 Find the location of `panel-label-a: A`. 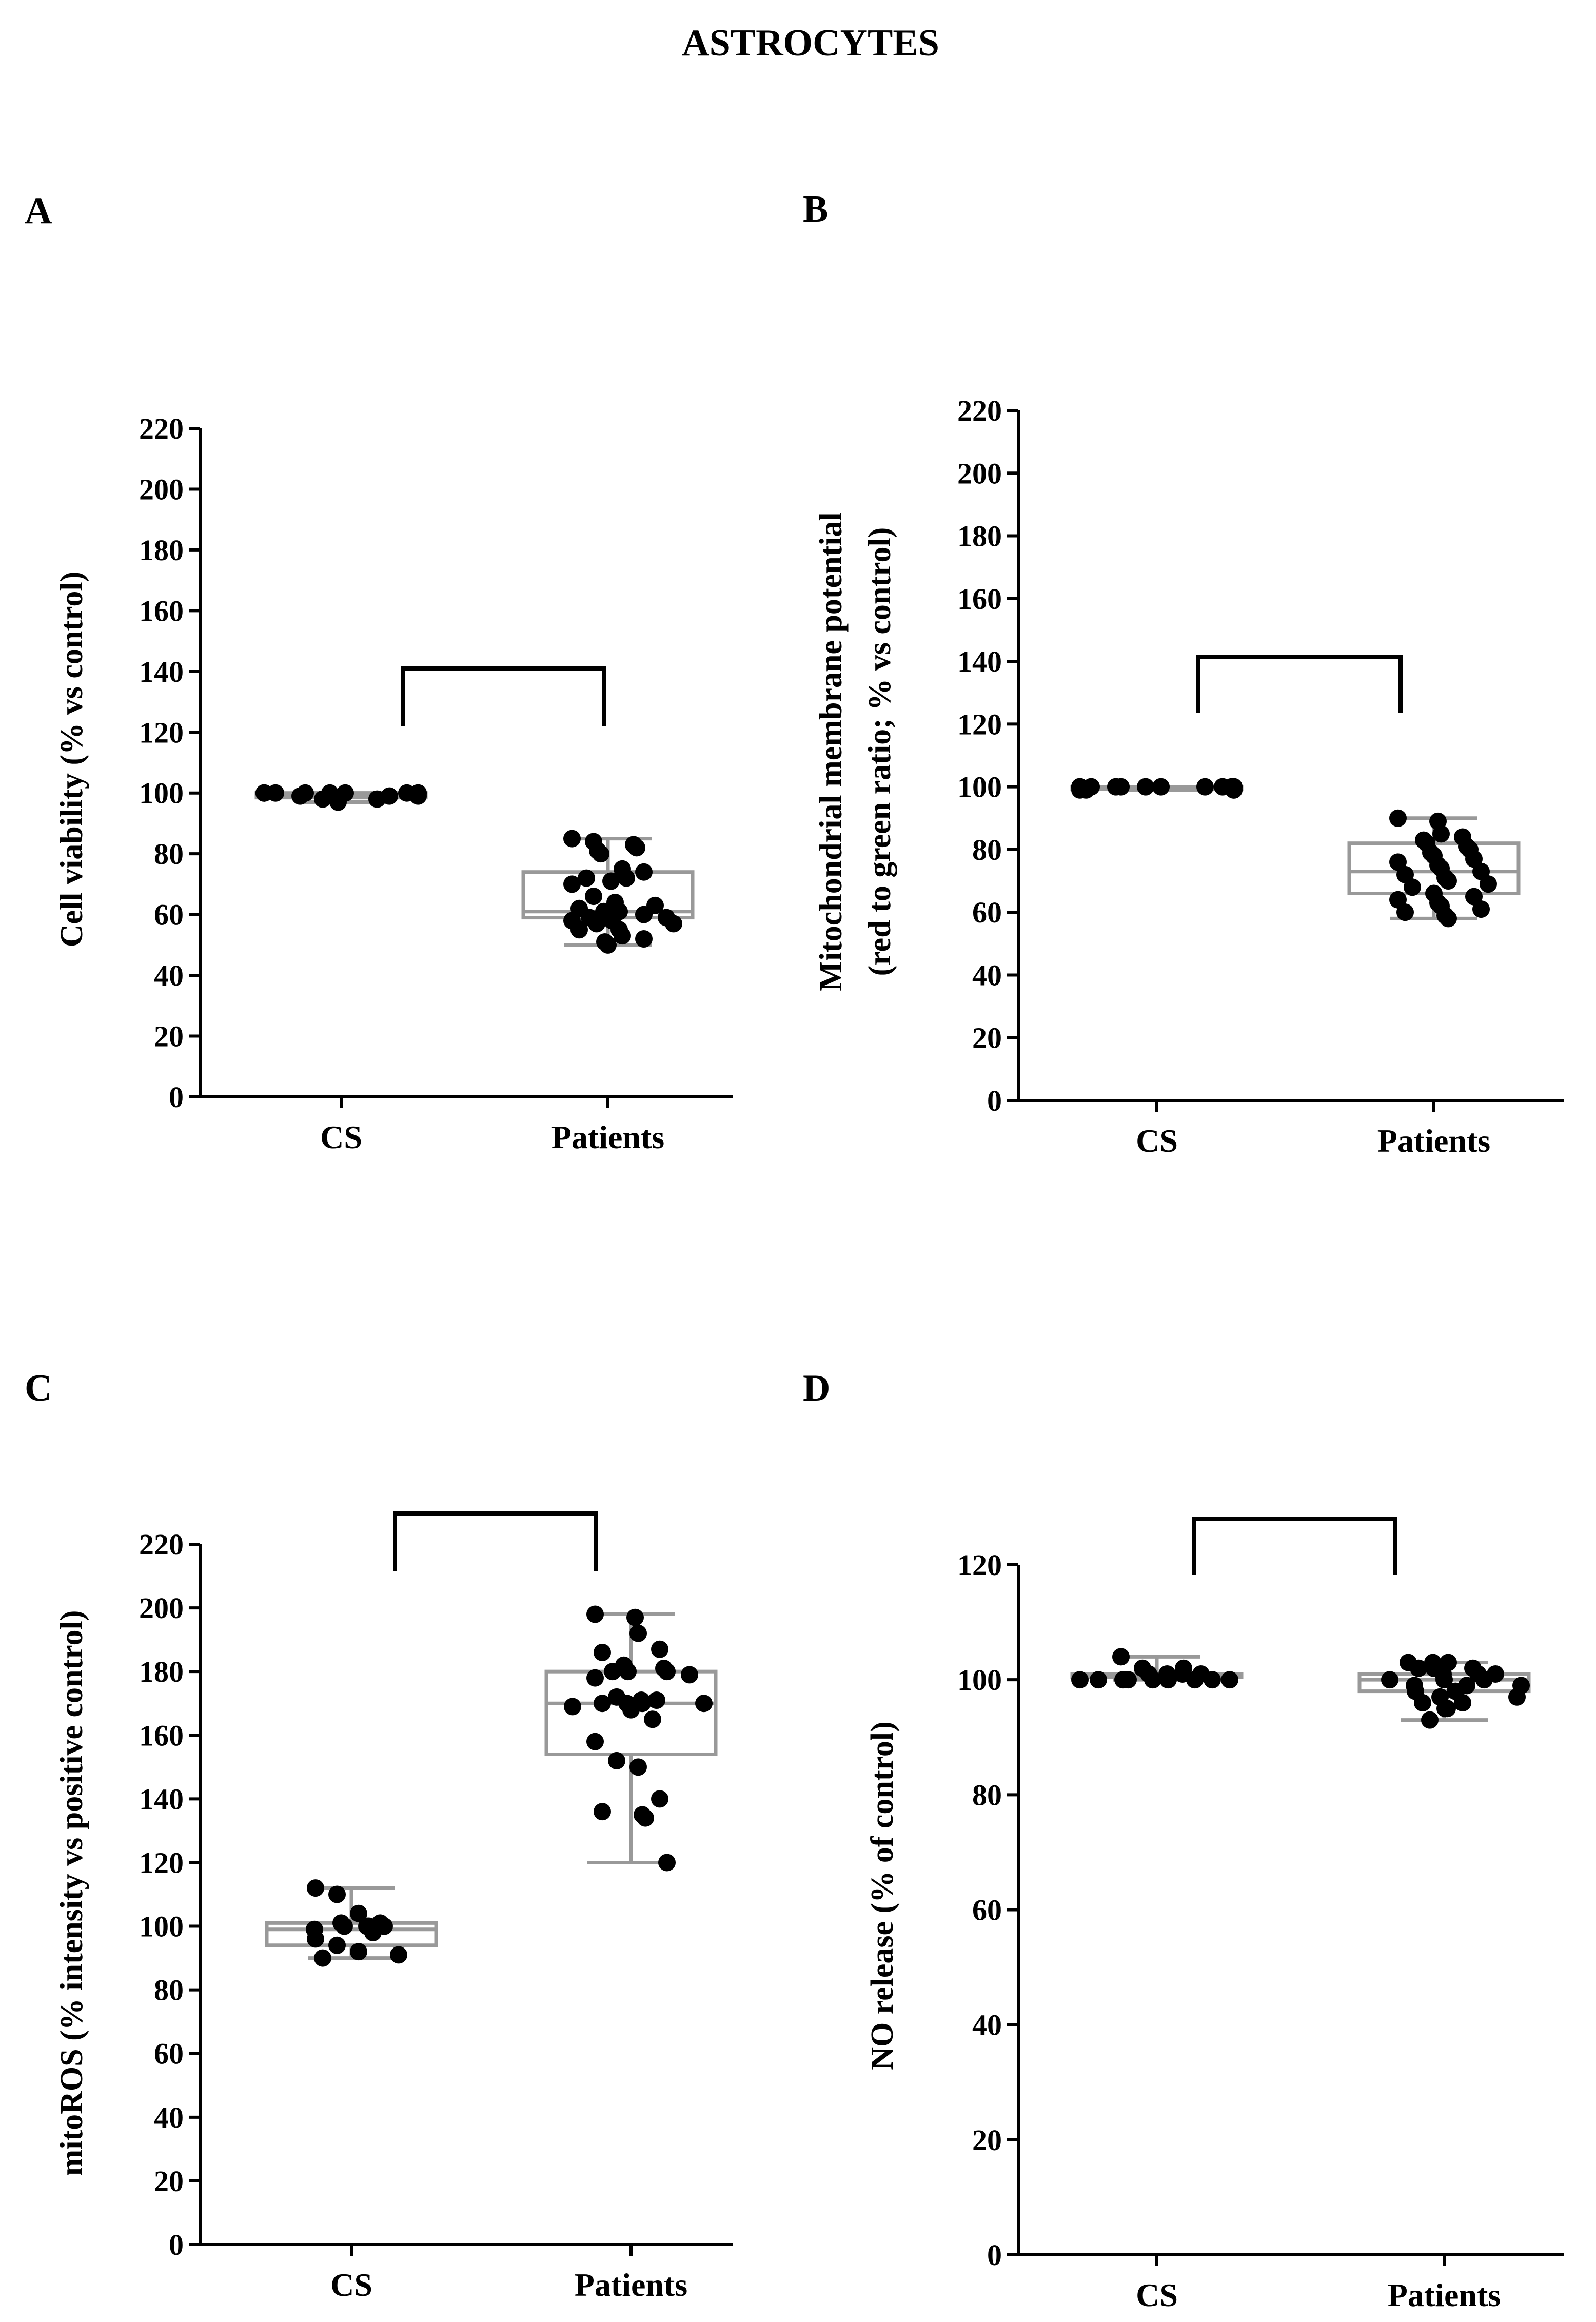

panel-label-a: A is located at coordinates (38, 211).